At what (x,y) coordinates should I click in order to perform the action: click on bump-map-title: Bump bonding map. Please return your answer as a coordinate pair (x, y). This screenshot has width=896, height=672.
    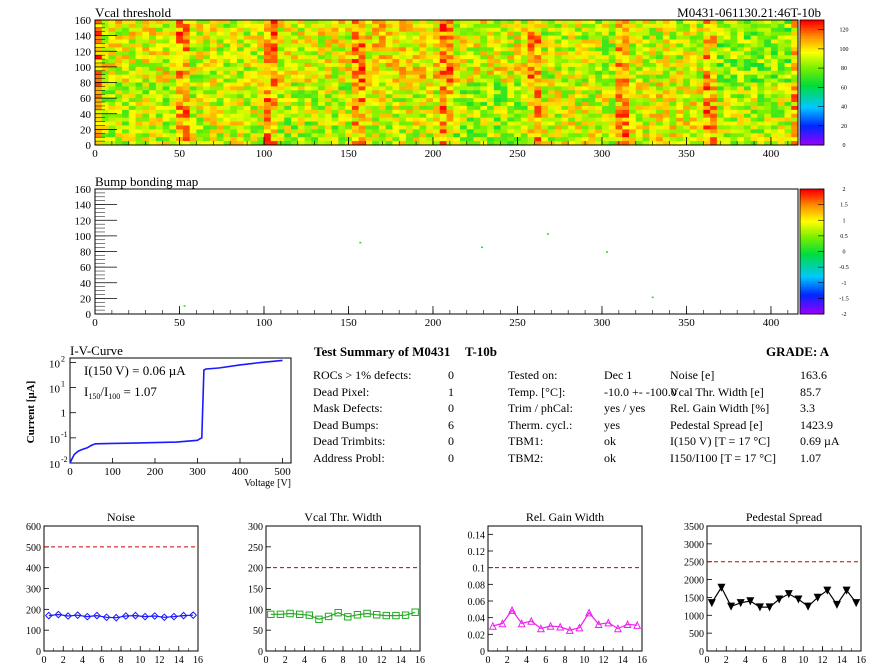
    Looking at the image, I should click on (146, 181).